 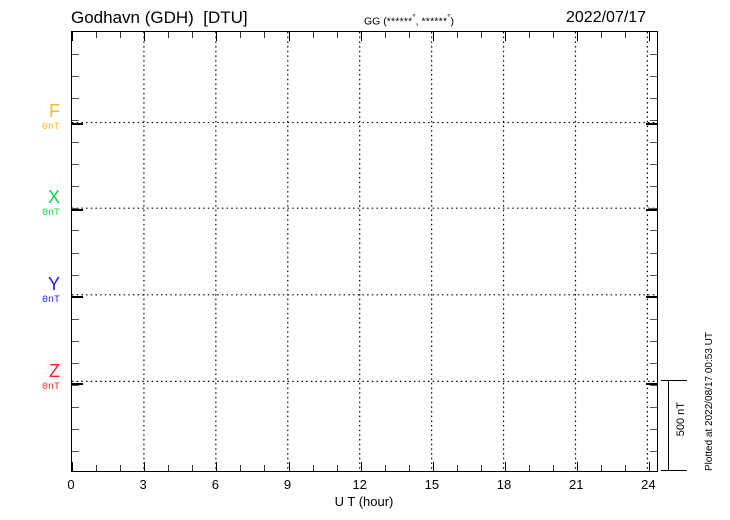 I want to click on component-letter-f: F, so click(x=54, y=111).